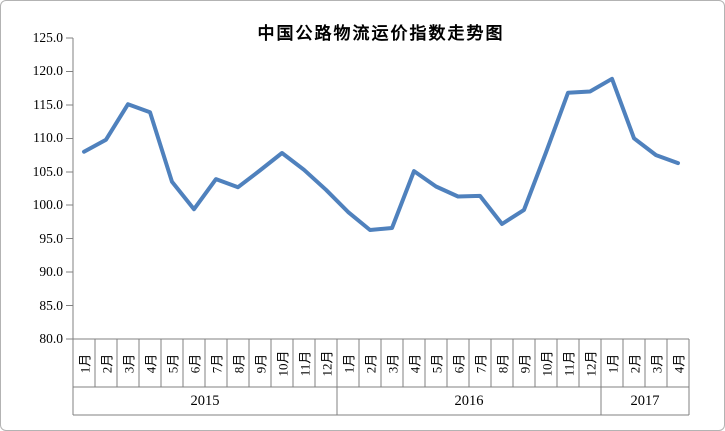 The height and width of the screenshot is (431, 725). What do you see at coordinates (48, 104) in the screenshot?
I see `y-axis-tick-label: 115.0` at bounding box center [48, 104].